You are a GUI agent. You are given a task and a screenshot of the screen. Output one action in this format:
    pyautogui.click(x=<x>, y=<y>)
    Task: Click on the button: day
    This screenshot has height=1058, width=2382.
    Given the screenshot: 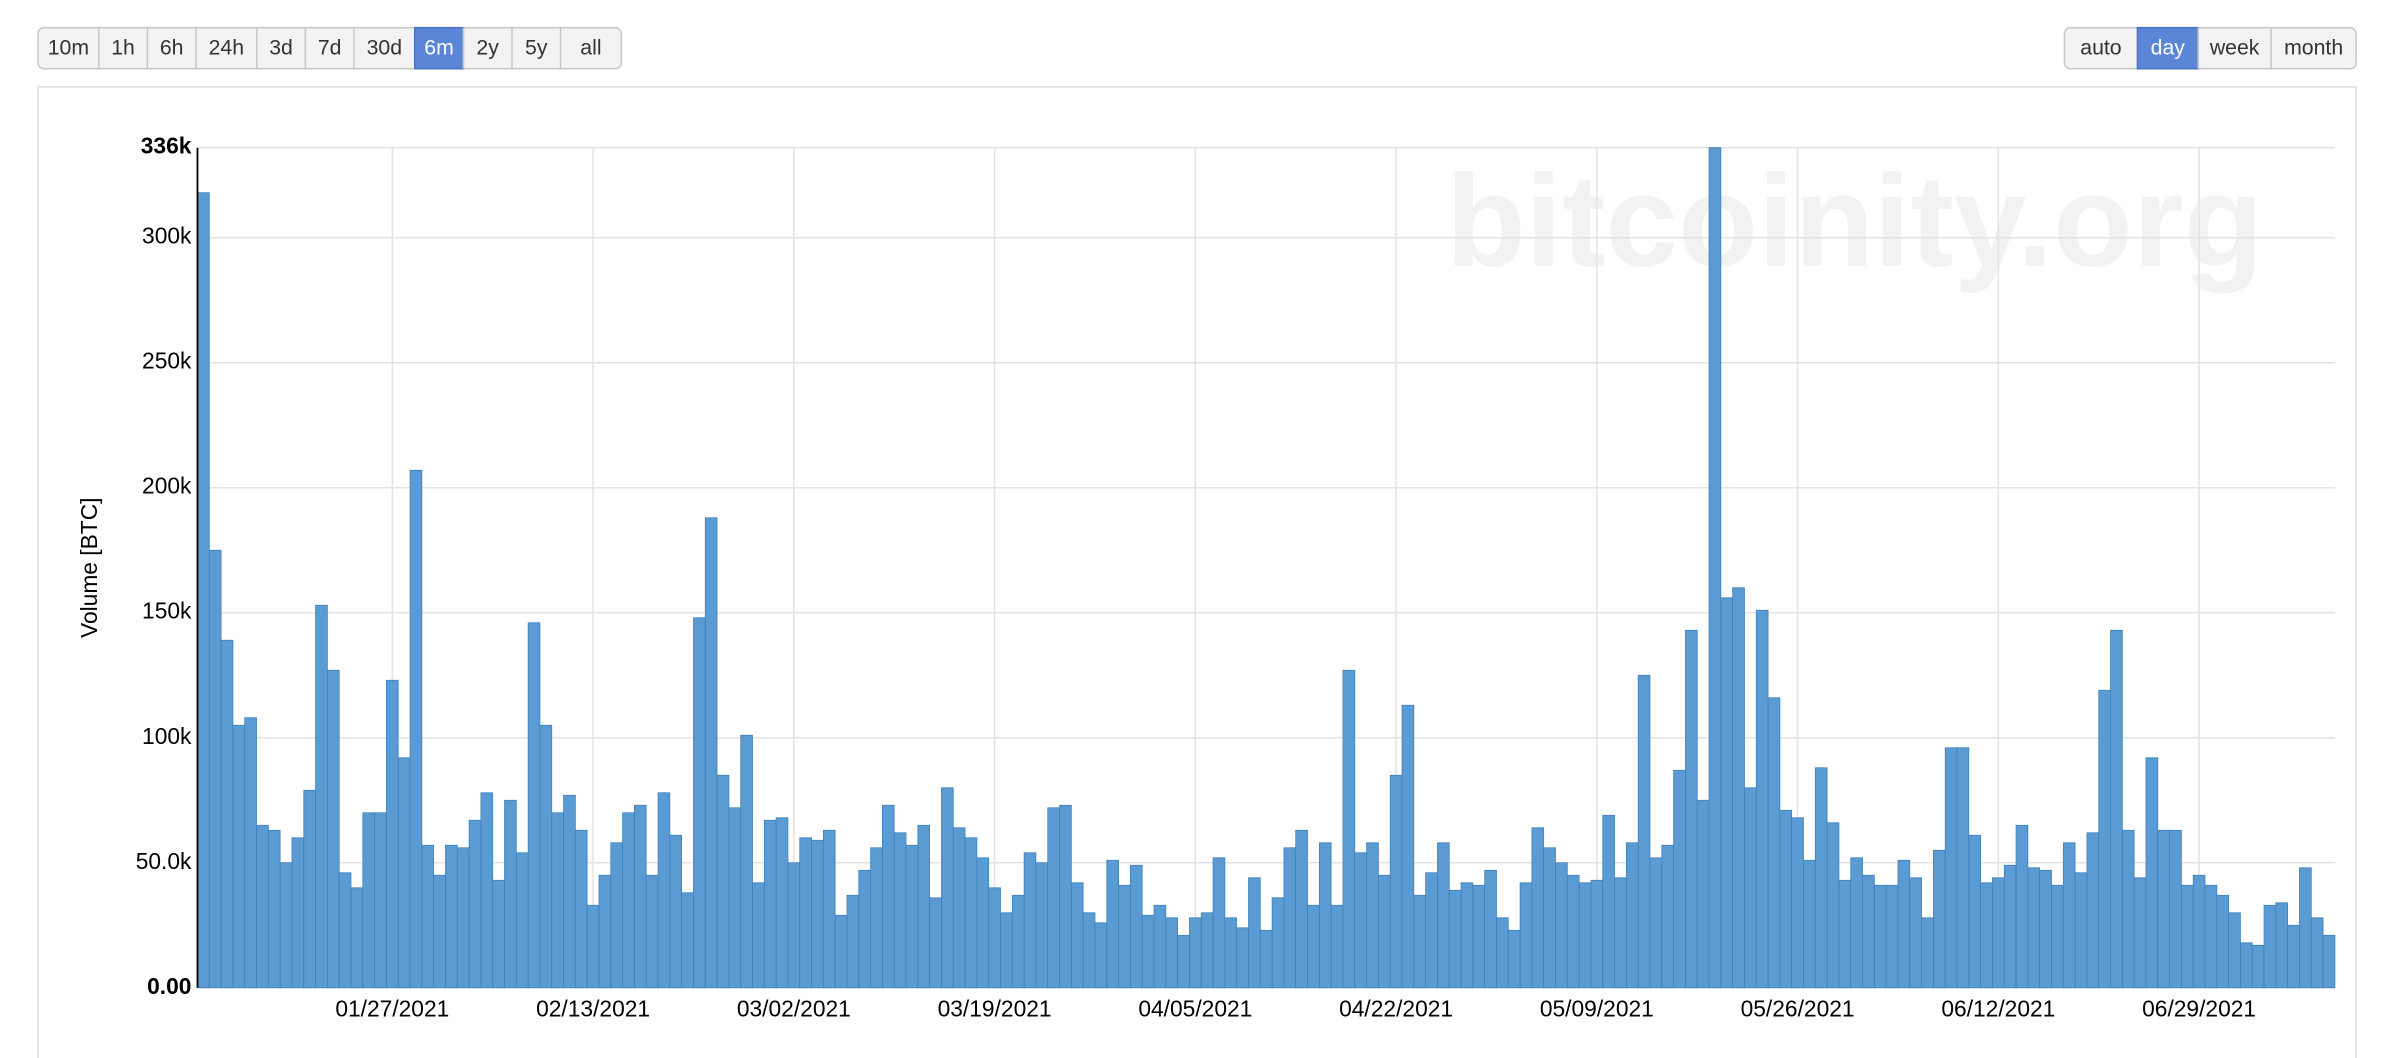 What is the action you would take?
    pyautogui.click(x=2168, y=48)
    